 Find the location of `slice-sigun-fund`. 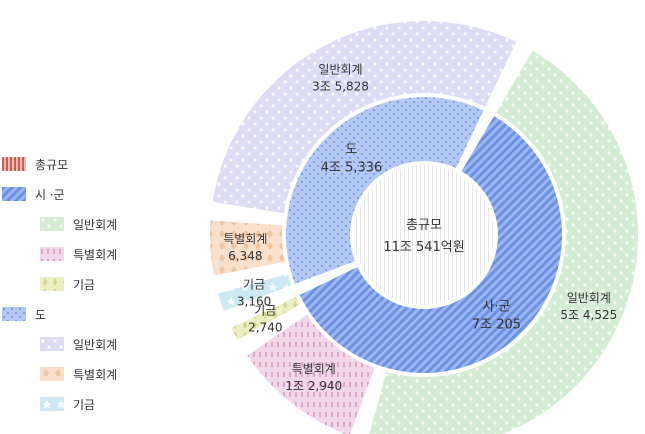

slice-sigun-fund is located at coordinates (266, 318).